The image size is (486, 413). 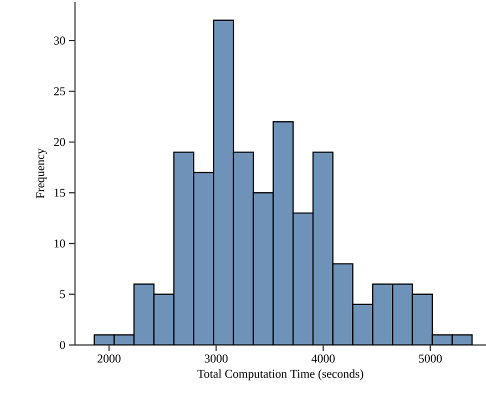 What do you see at coordinates (63, 345) in the screenshot?
I see `y-tick-label: 0` at bounding box center [63, 345].